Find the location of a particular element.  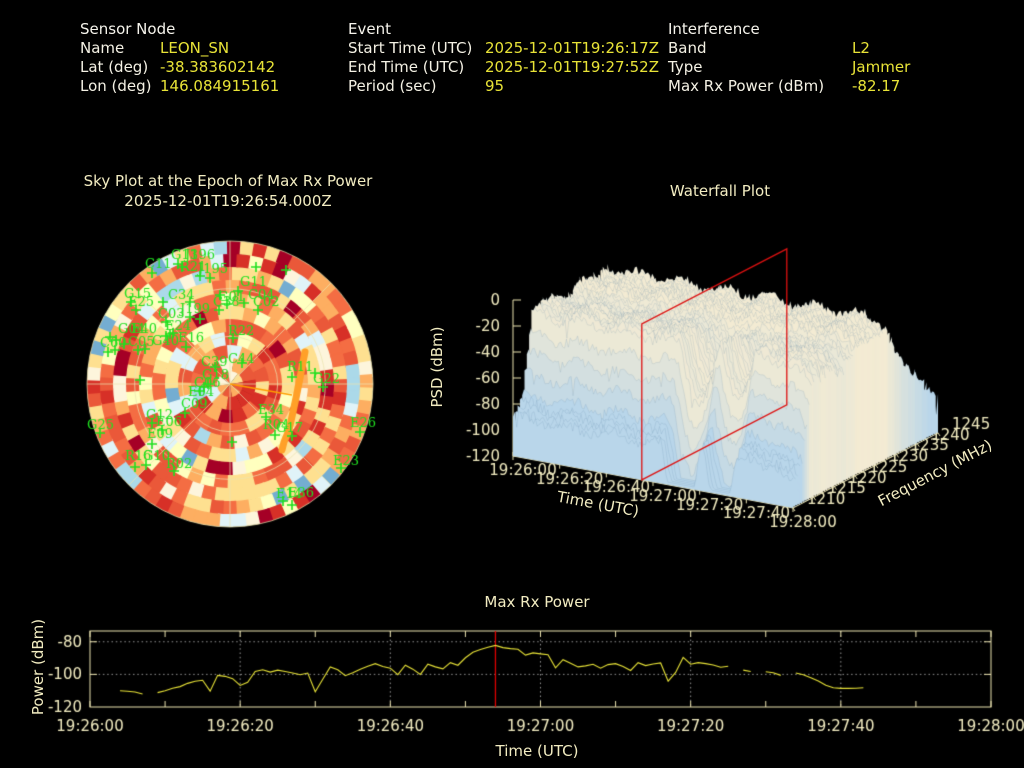

interference-power-value: -82.17 is located at coordinates (876, 86).